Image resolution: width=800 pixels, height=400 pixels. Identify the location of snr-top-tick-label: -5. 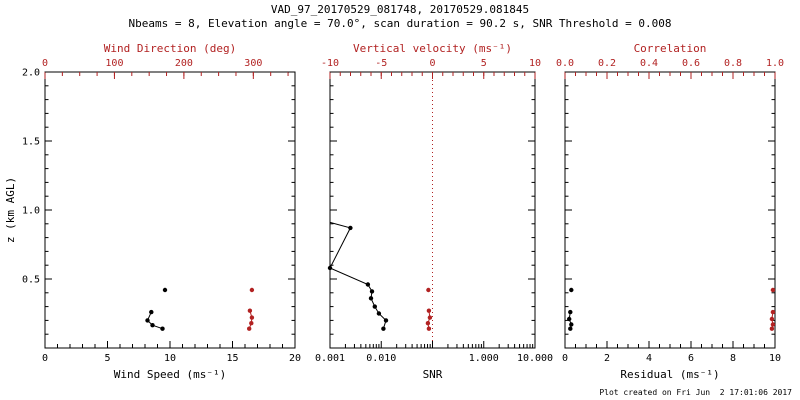
(381, 63).